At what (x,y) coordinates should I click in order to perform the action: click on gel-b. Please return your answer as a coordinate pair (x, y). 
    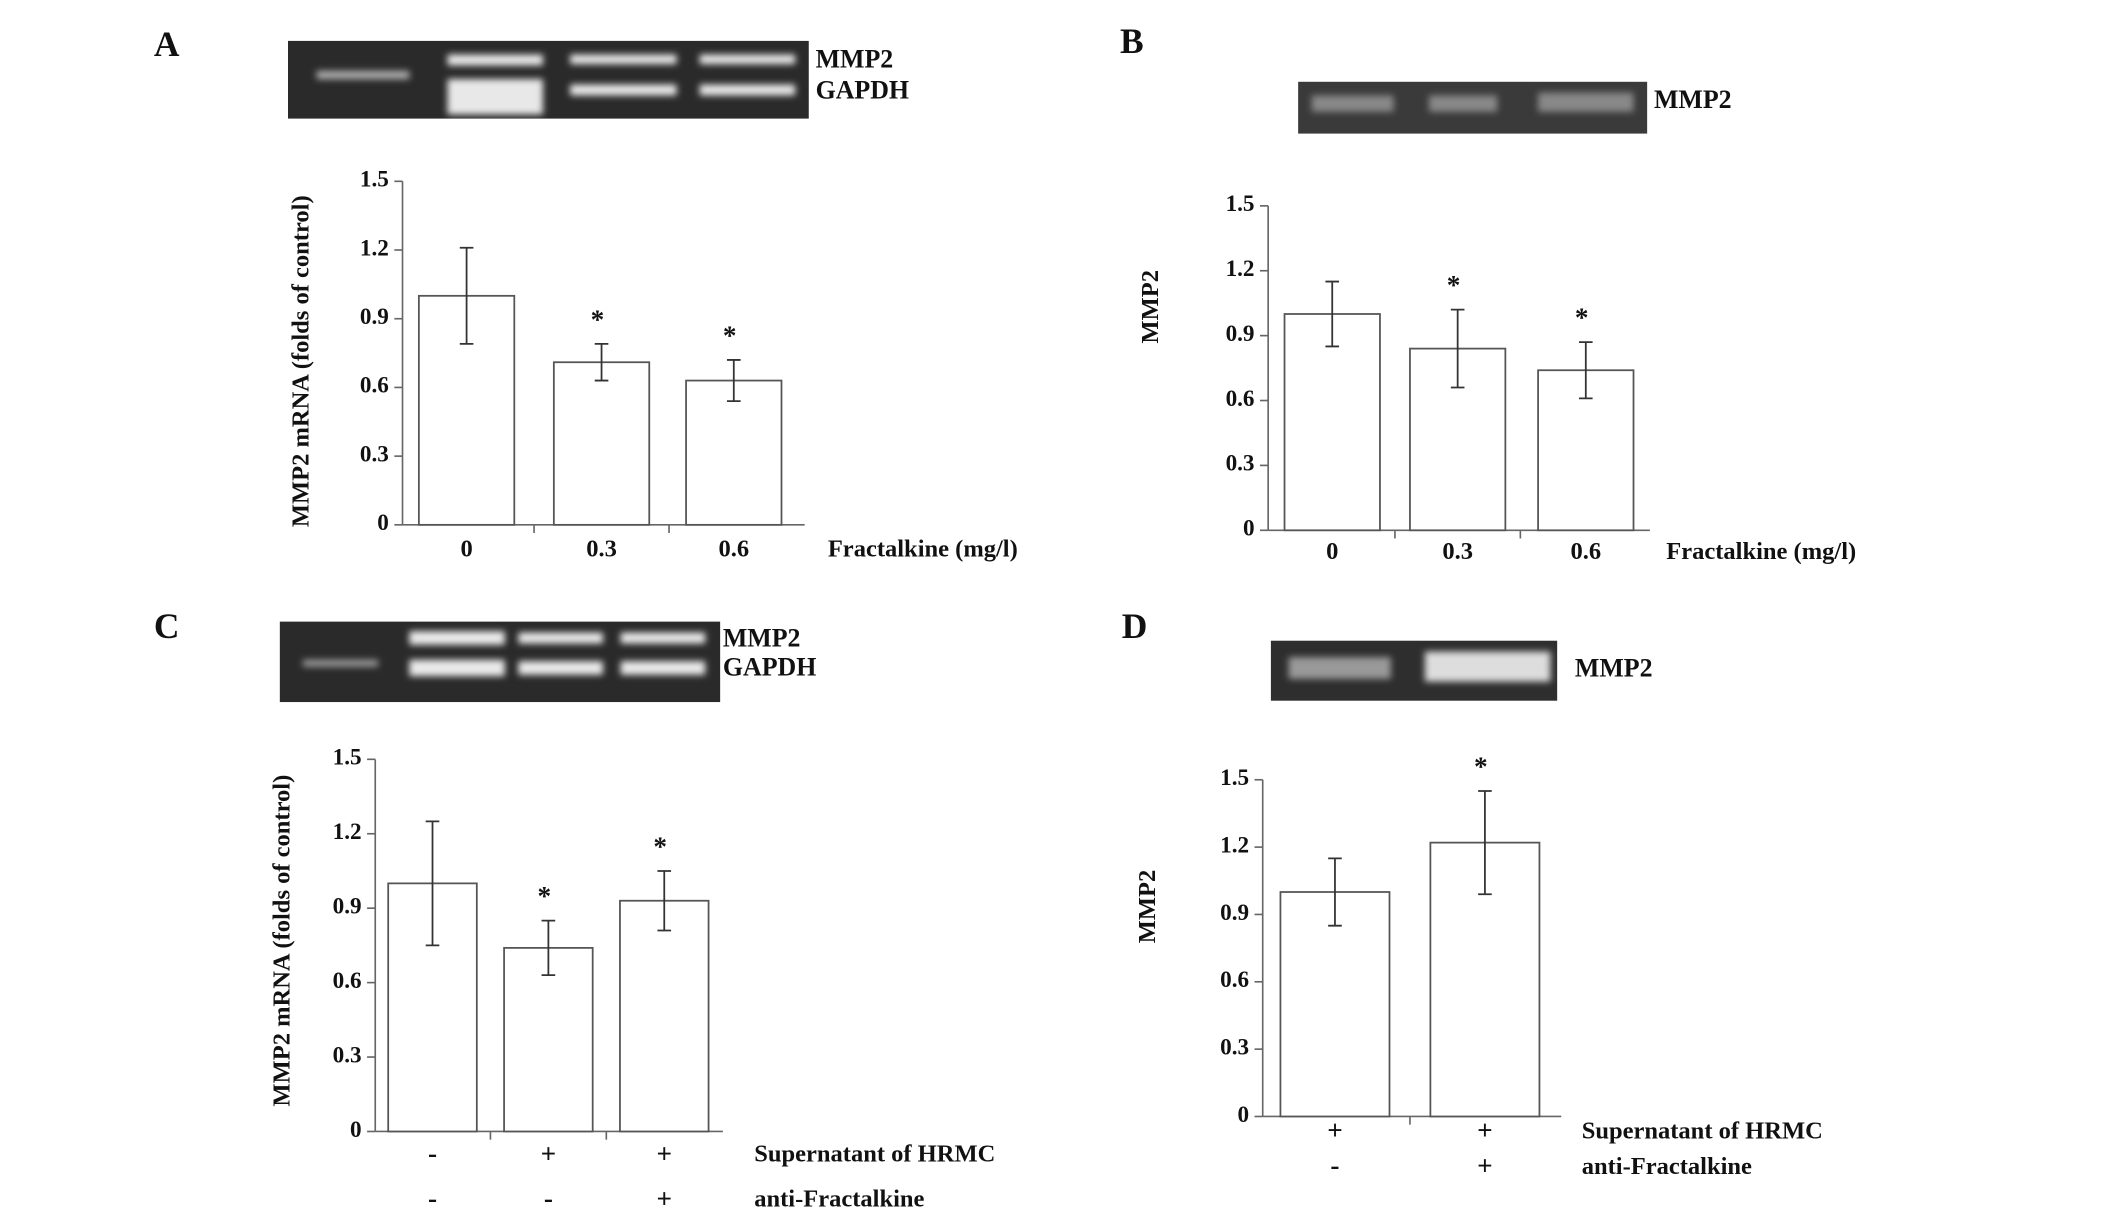
    Looking at the image, I should click on (1473, 107).